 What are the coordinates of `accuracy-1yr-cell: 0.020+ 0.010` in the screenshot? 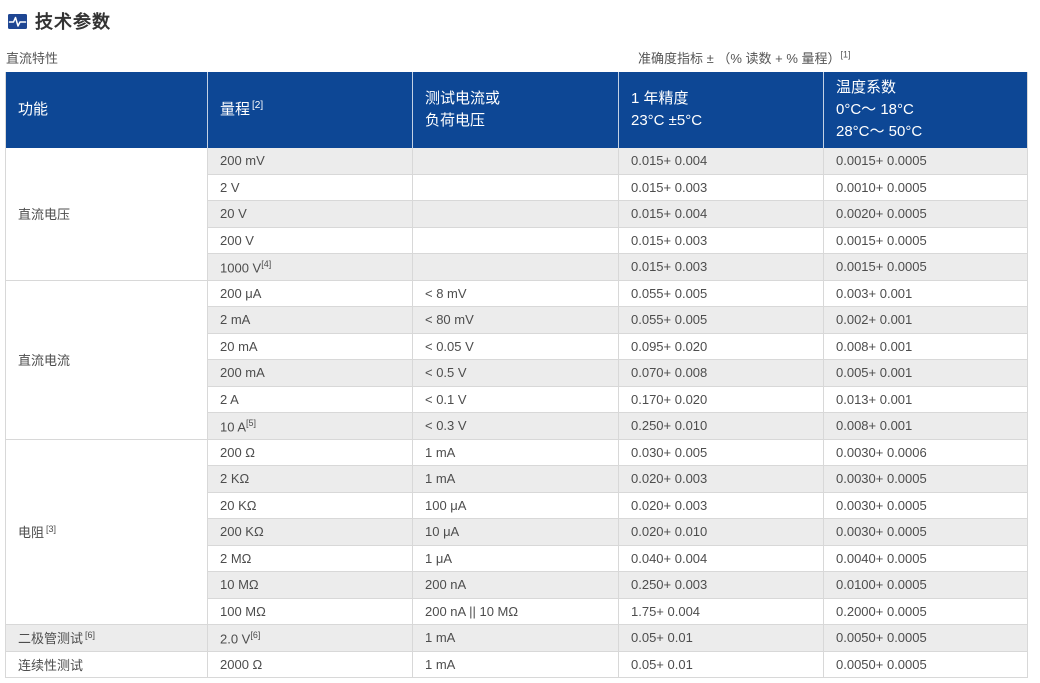 It's located at (720, 532).